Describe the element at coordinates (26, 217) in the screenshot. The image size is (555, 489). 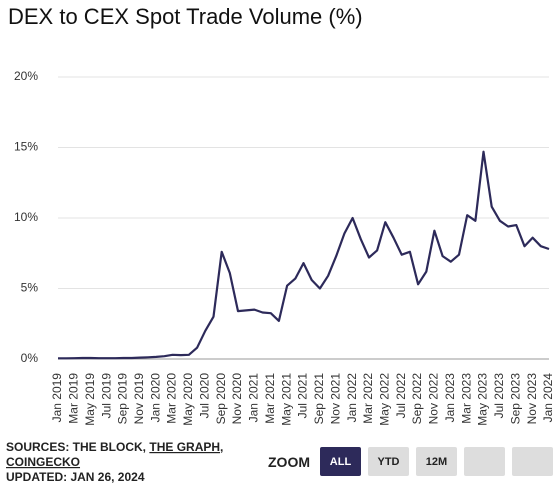
I see `y-tick-label: 10%` at that location.